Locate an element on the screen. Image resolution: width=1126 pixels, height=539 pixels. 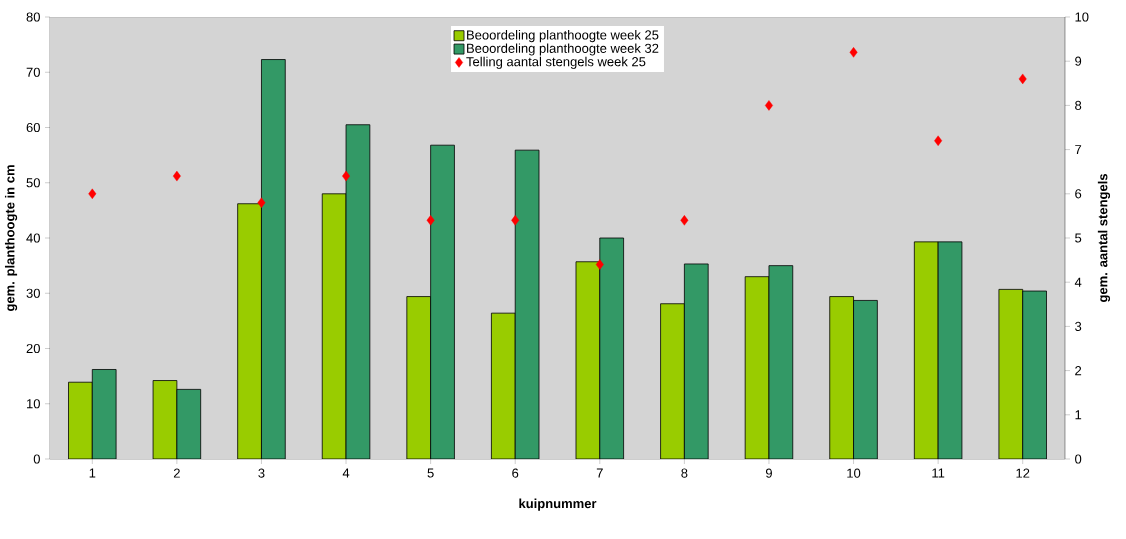
x-axis-title: kuipnummer is located at coordinates (558, 504).